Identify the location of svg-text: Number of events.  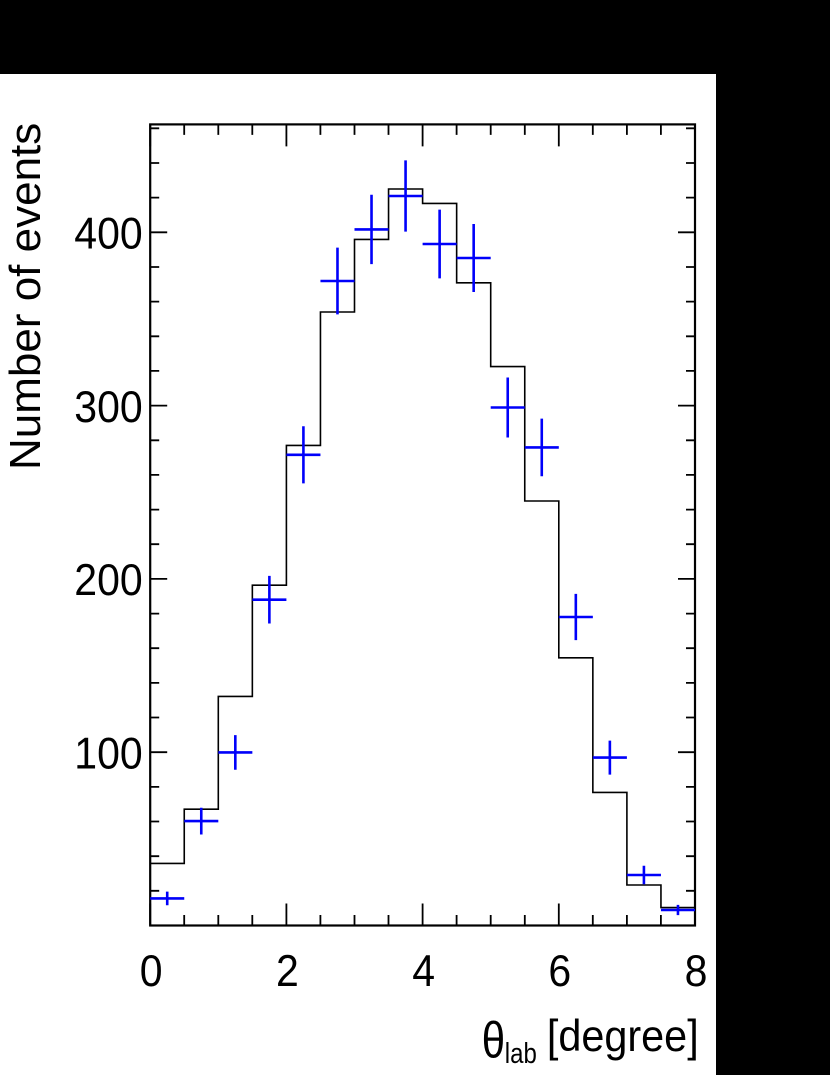
(25, 296).